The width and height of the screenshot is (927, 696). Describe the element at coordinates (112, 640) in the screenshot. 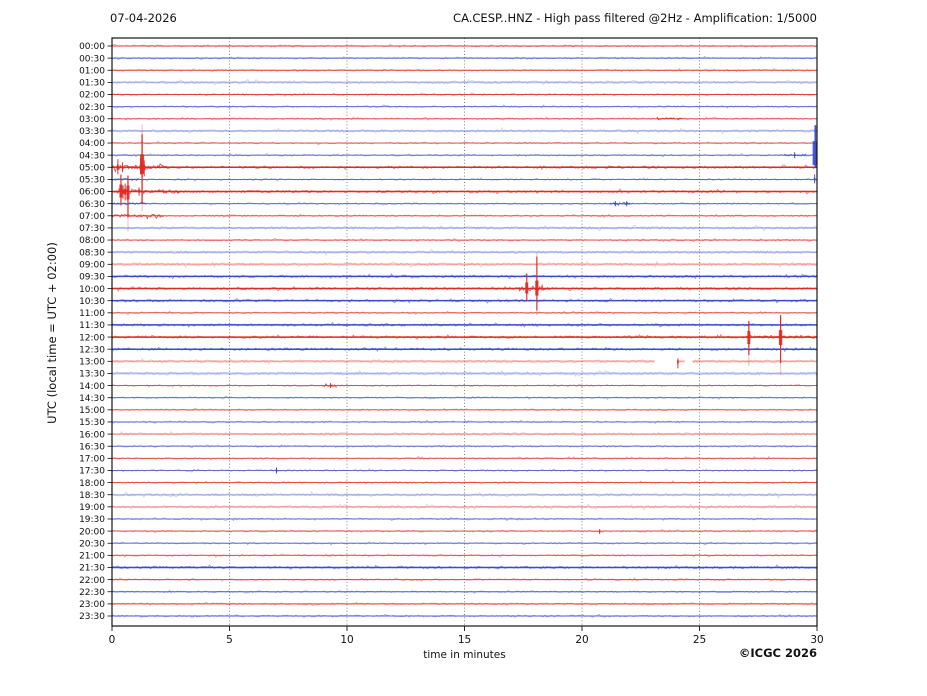

I see `x-tick-label: 0` at that location.